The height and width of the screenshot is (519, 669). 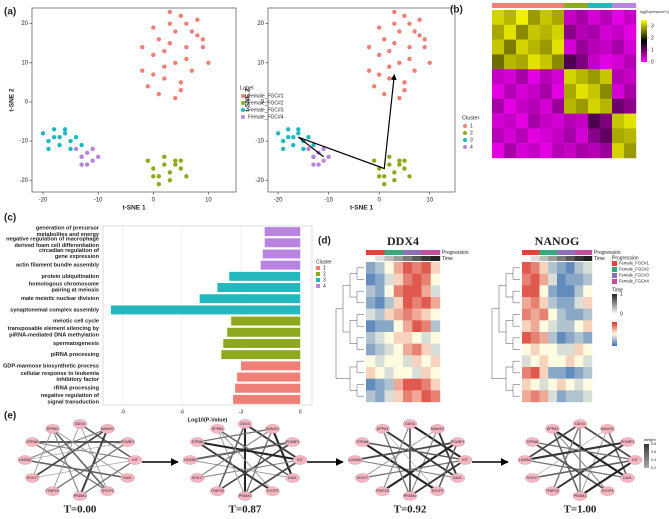 I want to click on legend-label: 3, so click(x=324, y=280).